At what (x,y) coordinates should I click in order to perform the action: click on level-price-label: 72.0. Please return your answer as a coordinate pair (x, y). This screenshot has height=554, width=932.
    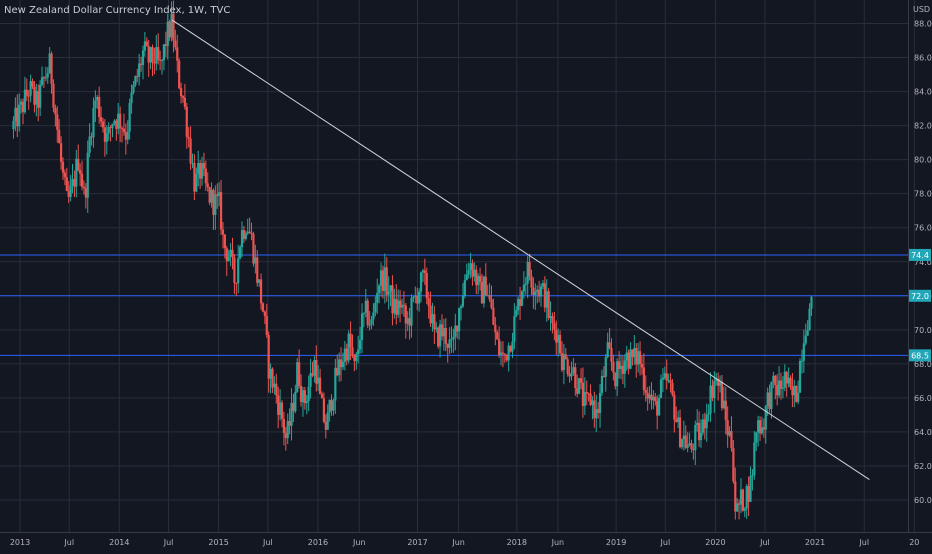
    Looking at the image, I should click on (920, 296).